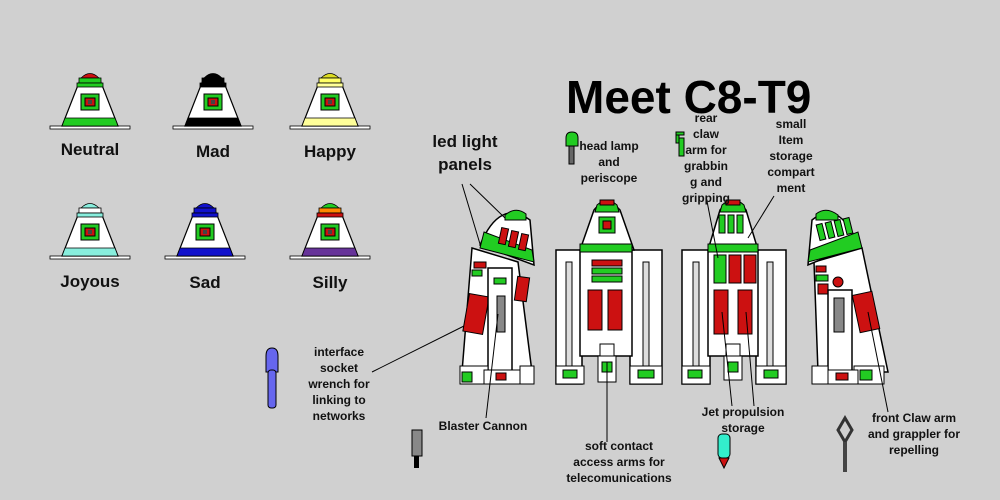 This screenshot has width=1000, height=500. I want to click on mood-head-sad, so click(205, 231).